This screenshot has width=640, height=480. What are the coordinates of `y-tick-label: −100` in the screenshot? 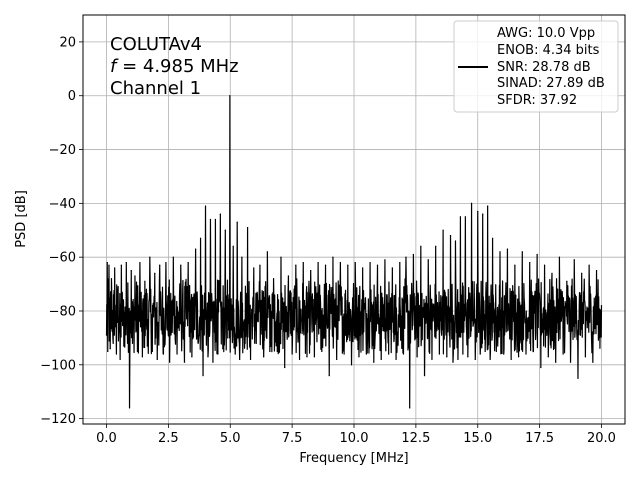 It's located at (58, 365).